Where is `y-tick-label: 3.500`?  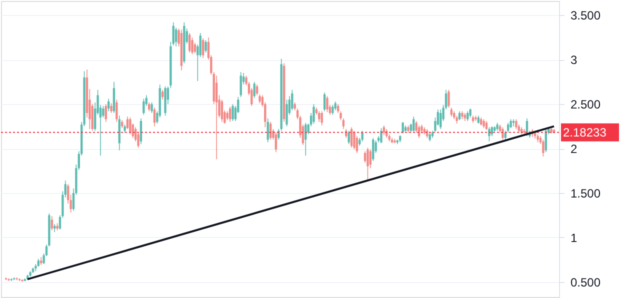
y-tick-label: 3.500 is located at coordinates (585, 15).